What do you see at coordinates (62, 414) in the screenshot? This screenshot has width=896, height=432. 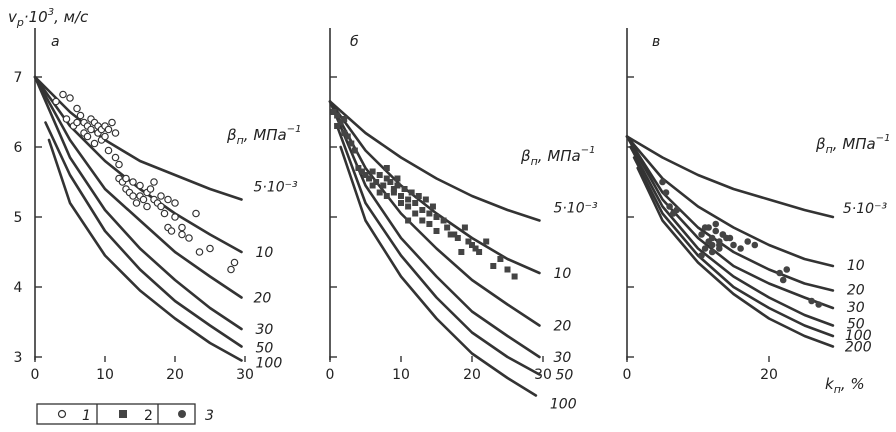 I see `legend-marker-open-circle` at bounding box center [62, 414].